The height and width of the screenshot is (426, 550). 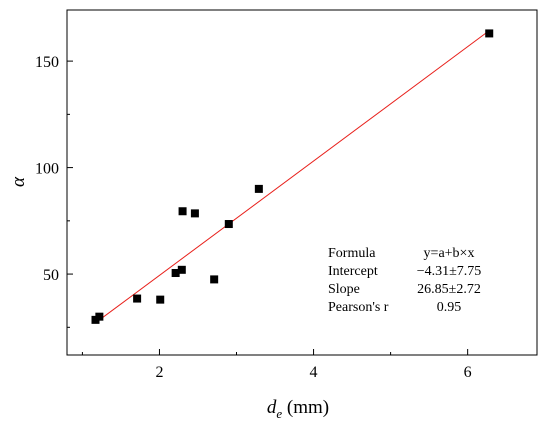 What do you see at coordinates (314, 372) in the screenshot?
I see `x-tick-label: 4` at bounding box center [314, 372].